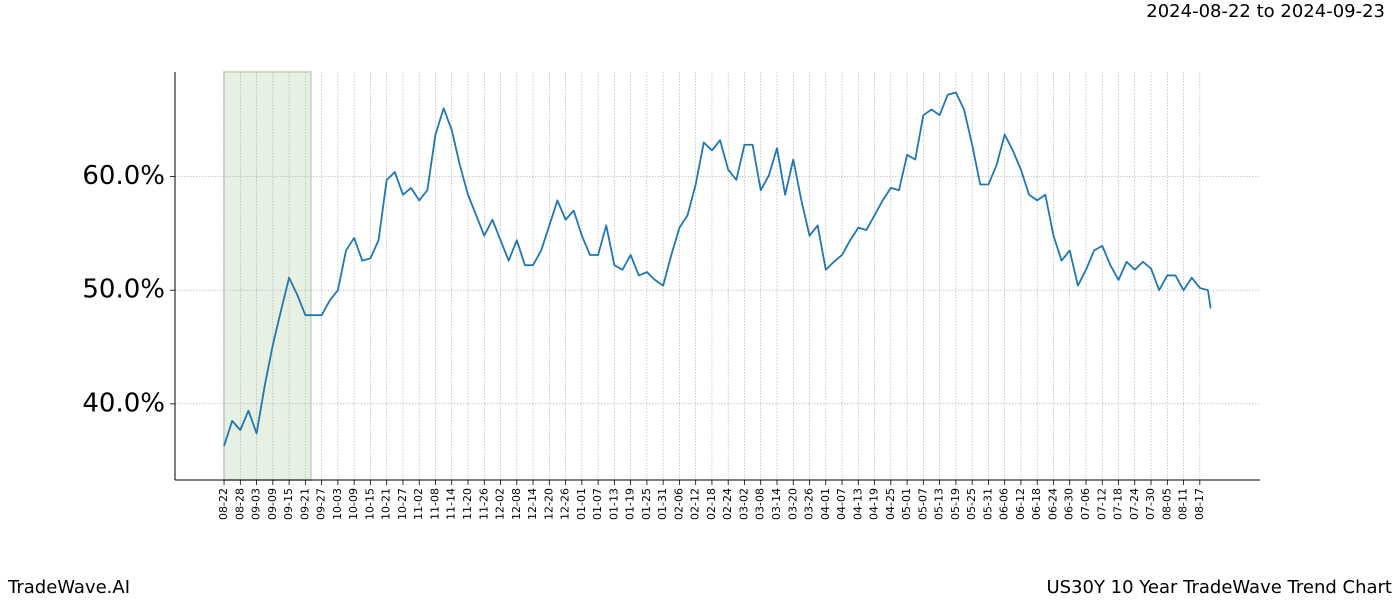 The image size is (1400, 600). Describe the element at coordinates (548, 504) in the screenshot. I see `x-tick-label: 12-20` at that location.